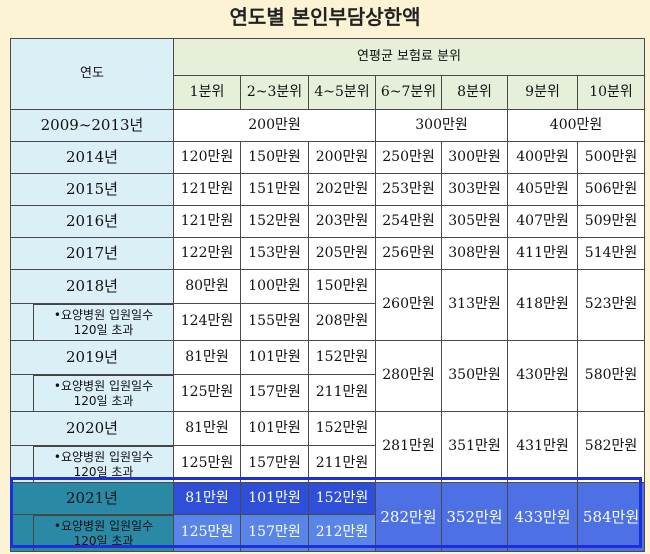 The image size is (650, 554). What do you see at coordinates (408, 517) in the screenshot?
I see `table-cell: 282만원` at bounding box center [408, 517].